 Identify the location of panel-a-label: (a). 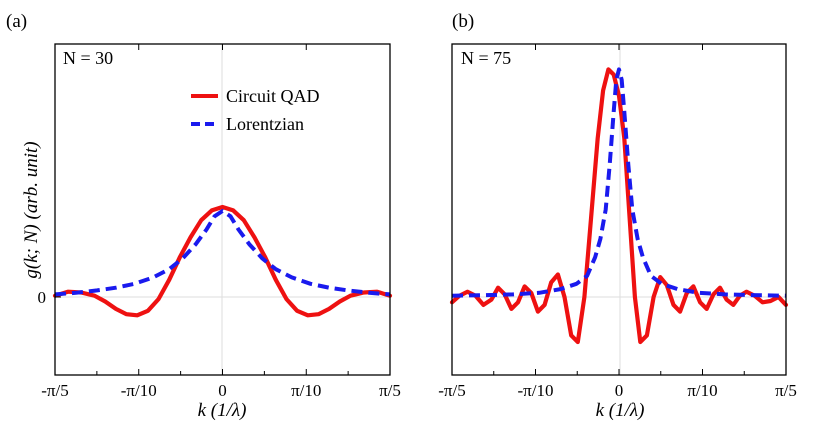
(16, 21).